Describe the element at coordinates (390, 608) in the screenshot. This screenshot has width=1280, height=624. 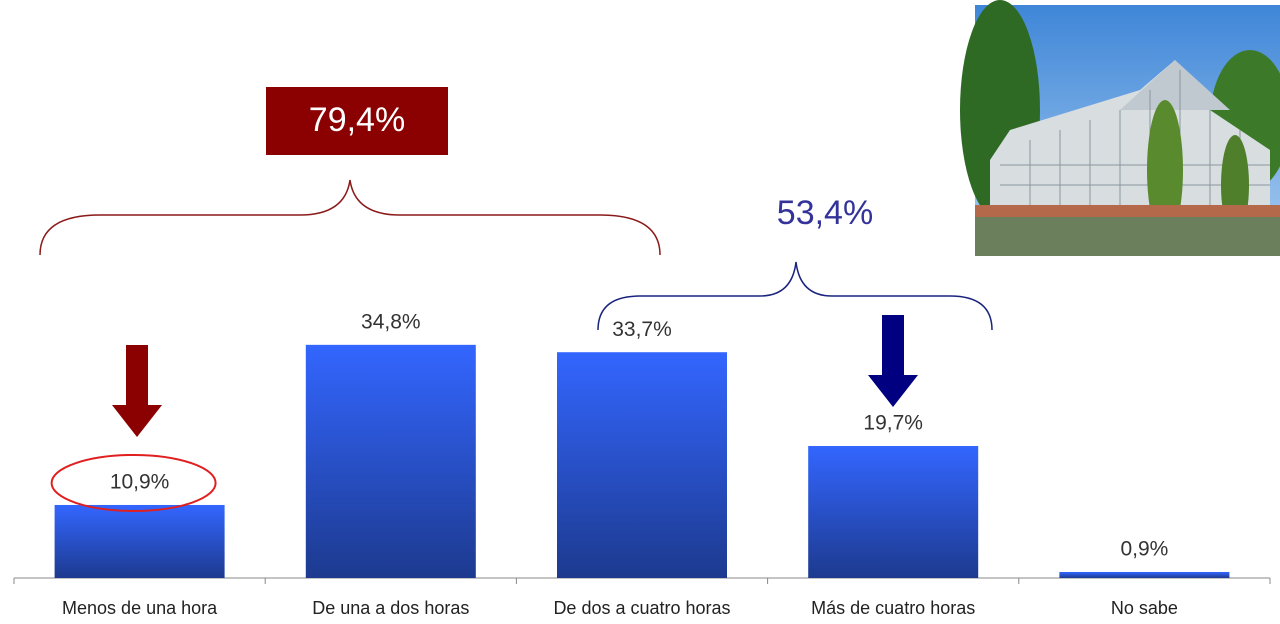
I see `x-tick-label: De una a dos horas` at that location.